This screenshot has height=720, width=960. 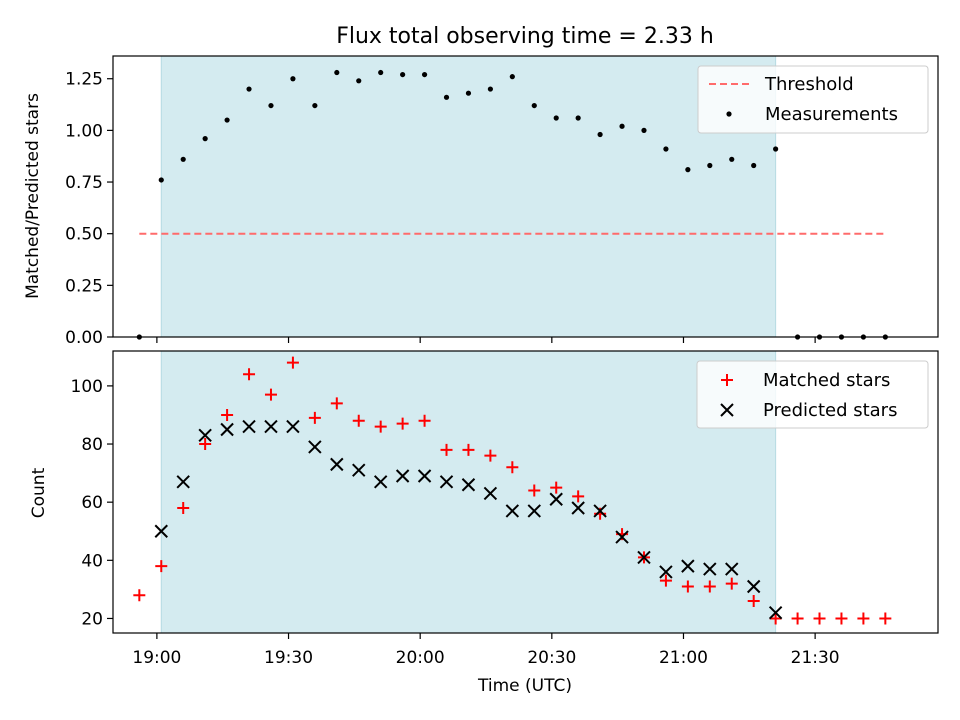 I want to click on top-legend: Threshold Measurements, so click(x=813, y=99).